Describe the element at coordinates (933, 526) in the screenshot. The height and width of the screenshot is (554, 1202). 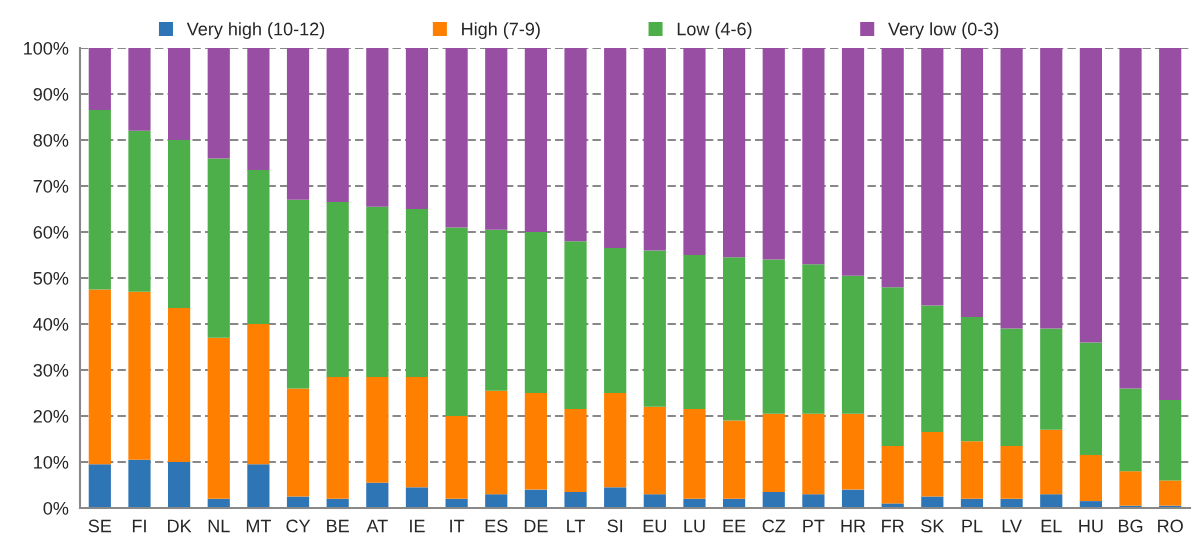
I see `x-tick-label: SK` at that location.